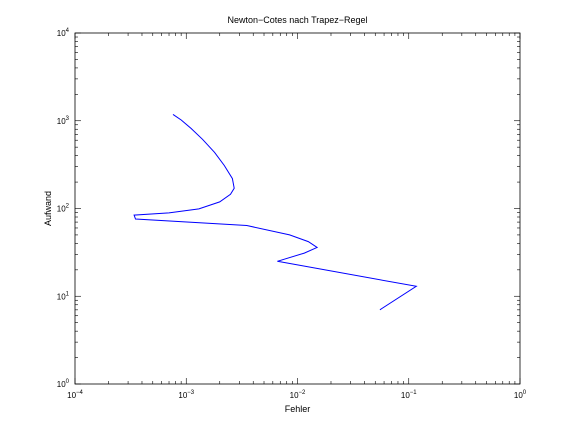  What do you see at coordinates (520, 395) in the screenshot?
I see `x-tick-label: 10⁰` at bounding box center [520, 395].